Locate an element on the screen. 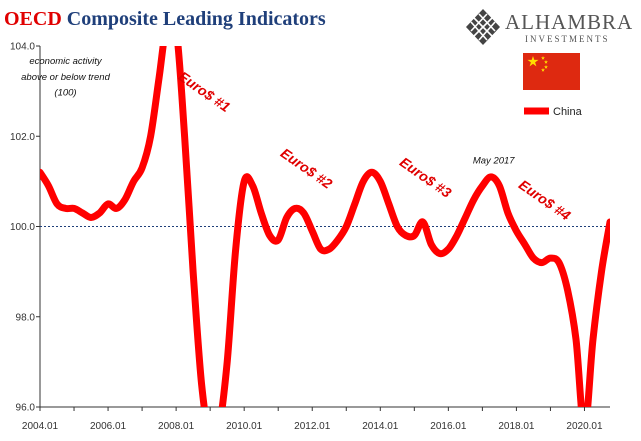 The width and height of the screenshot is (641, 441). x-tick-label: 2014.01 is located at coordinates (380, 426).